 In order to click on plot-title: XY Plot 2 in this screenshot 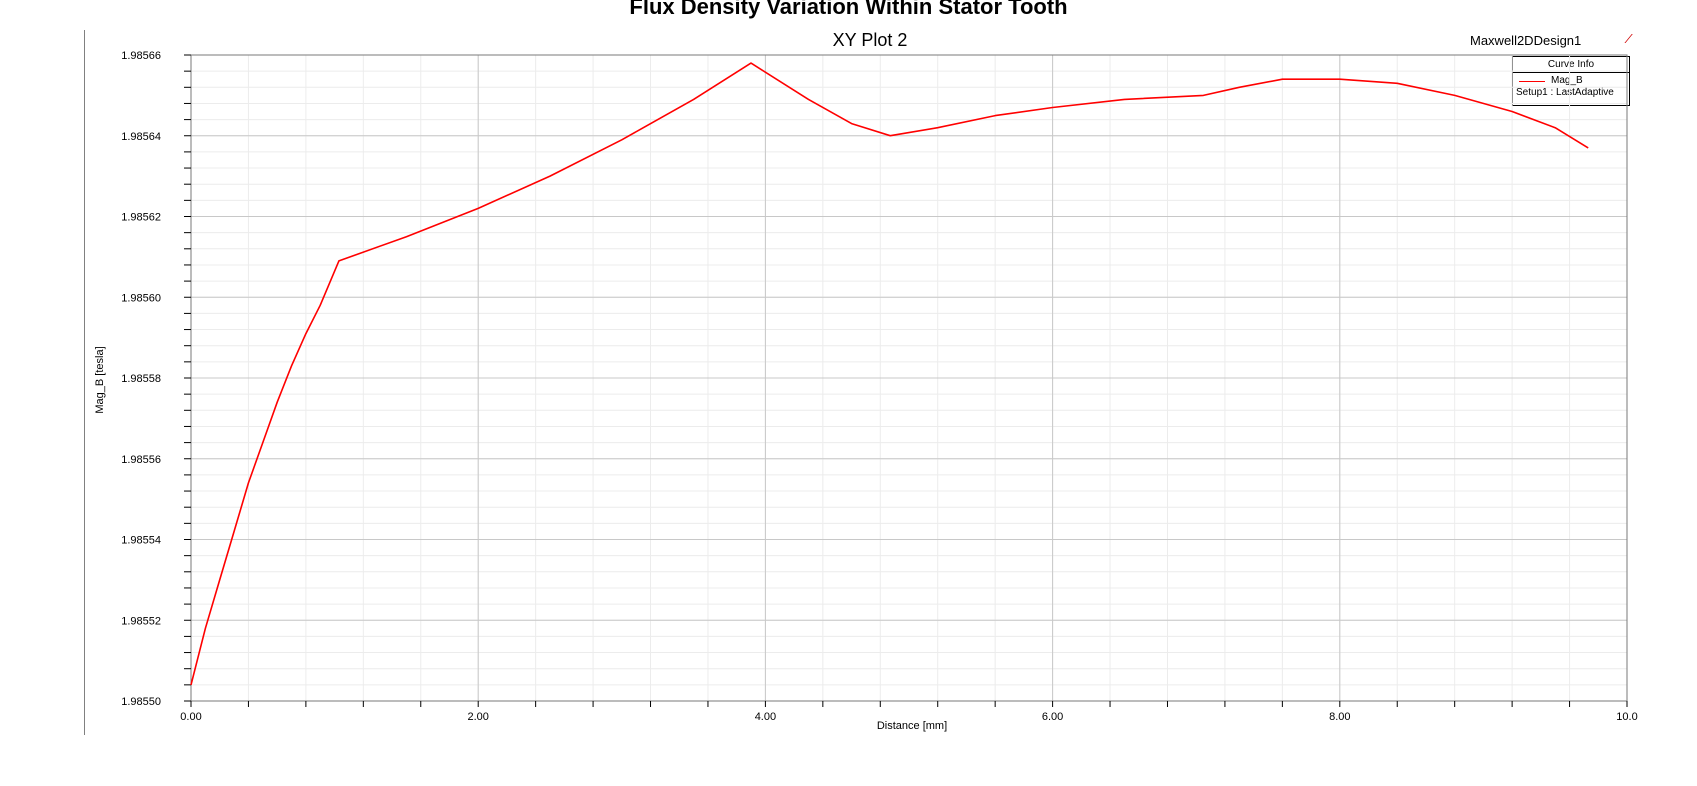, I will do `click(870, 40)`.